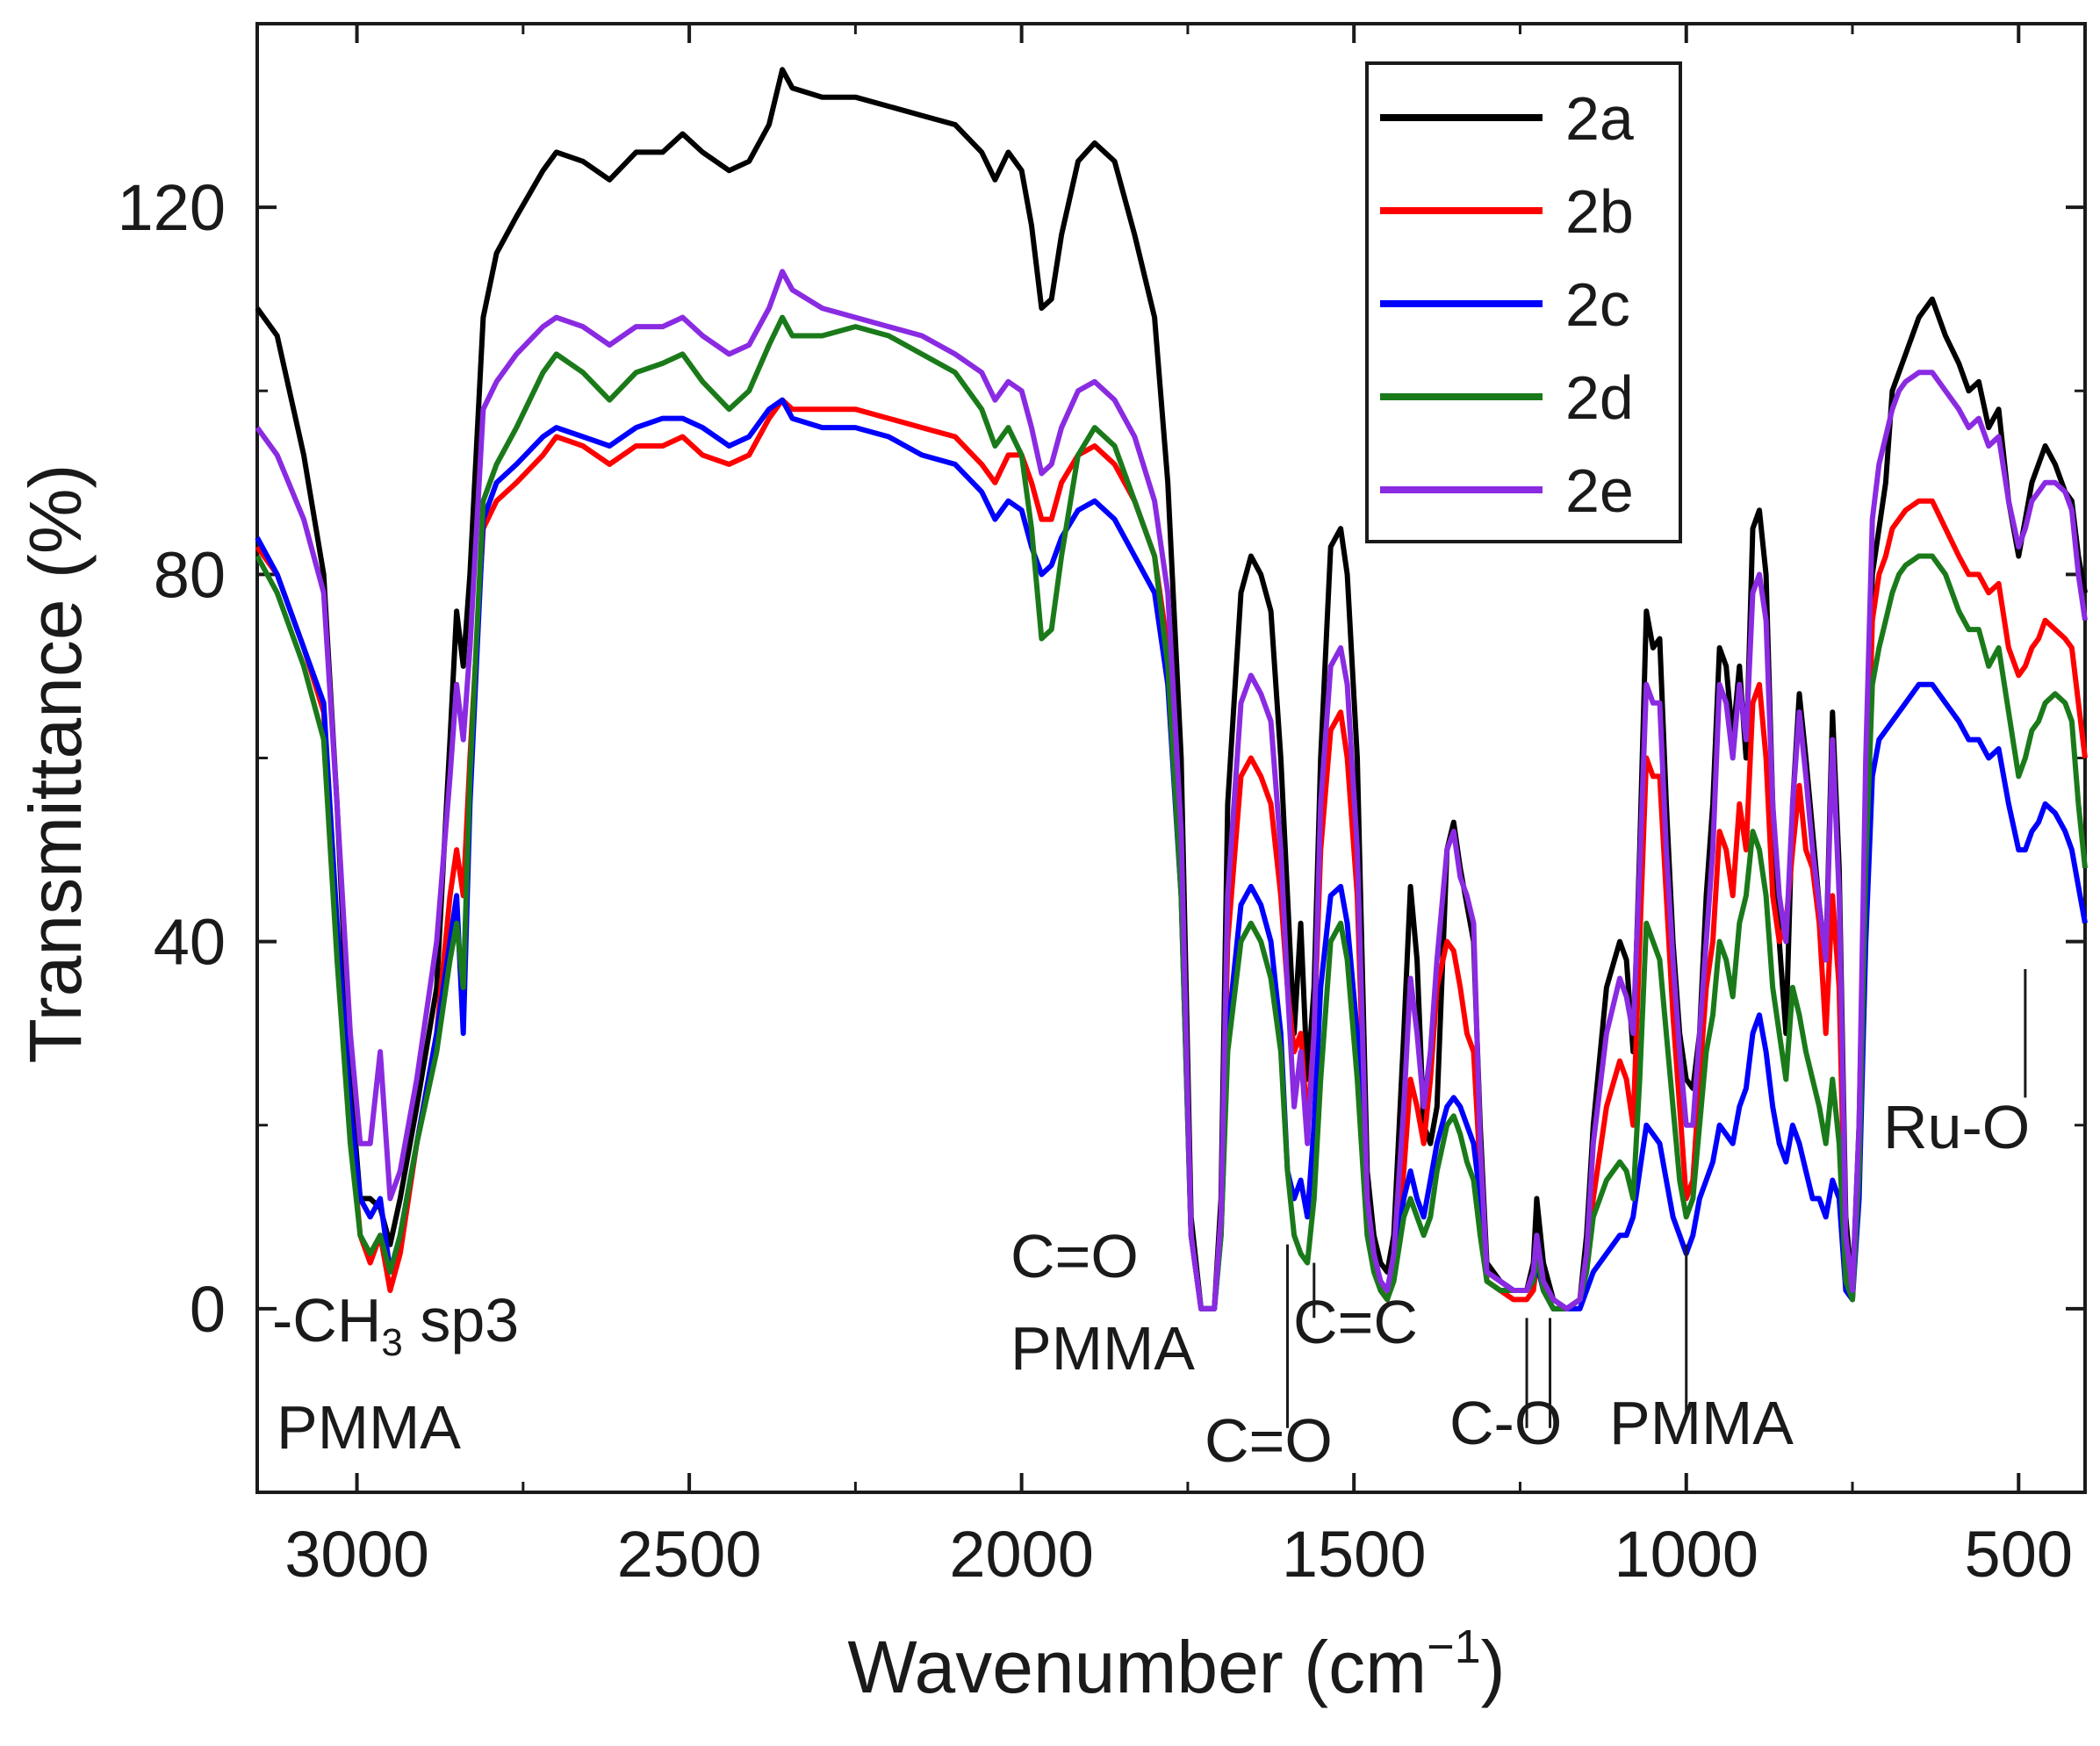  Describe the element at coordinates (1074, 1256) in the screenshot. I see `annotation-co-pmma: C=O` at that location.